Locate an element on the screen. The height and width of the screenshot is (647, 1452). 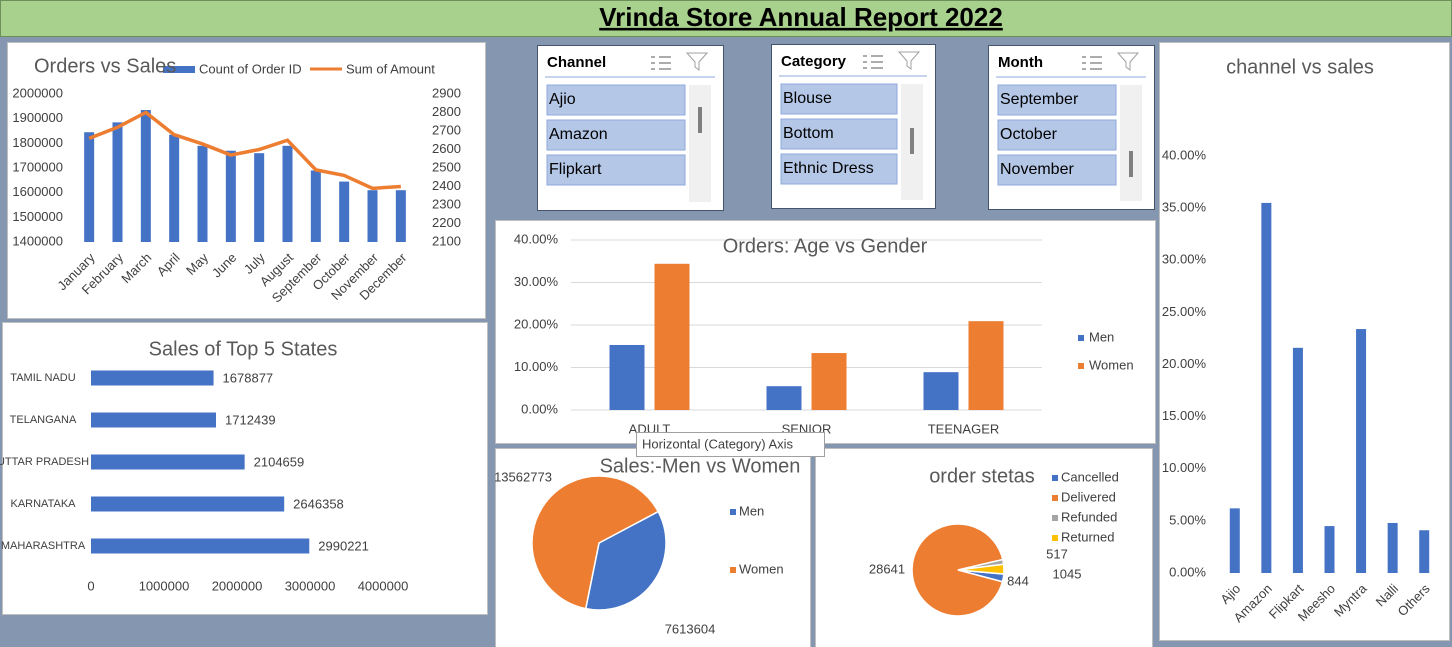
y2-tick-label: 2700 is located at coordinates (446, 129).